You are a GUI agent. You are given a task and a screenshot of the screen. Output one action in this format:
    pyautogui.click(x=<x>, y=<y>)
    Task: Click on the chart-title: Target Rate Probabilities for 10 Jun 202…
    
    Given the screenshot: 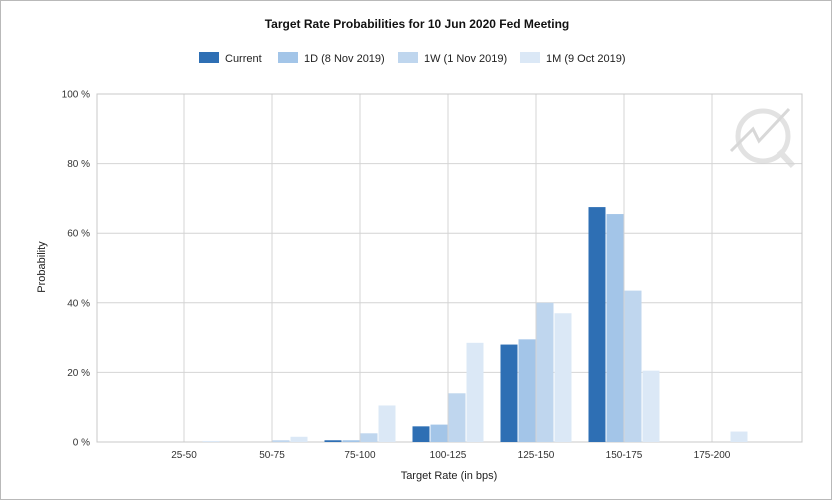 What is the action you would take?
    pyautogui.click(x=417, y=24)
    